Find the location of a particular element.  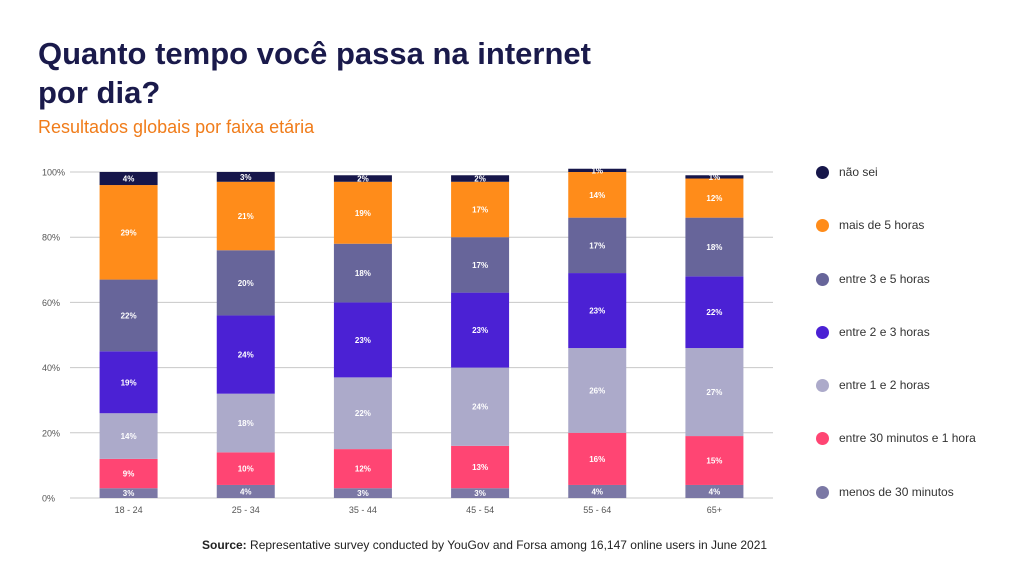

data-label: 27% is located at coordinates (714, 392).